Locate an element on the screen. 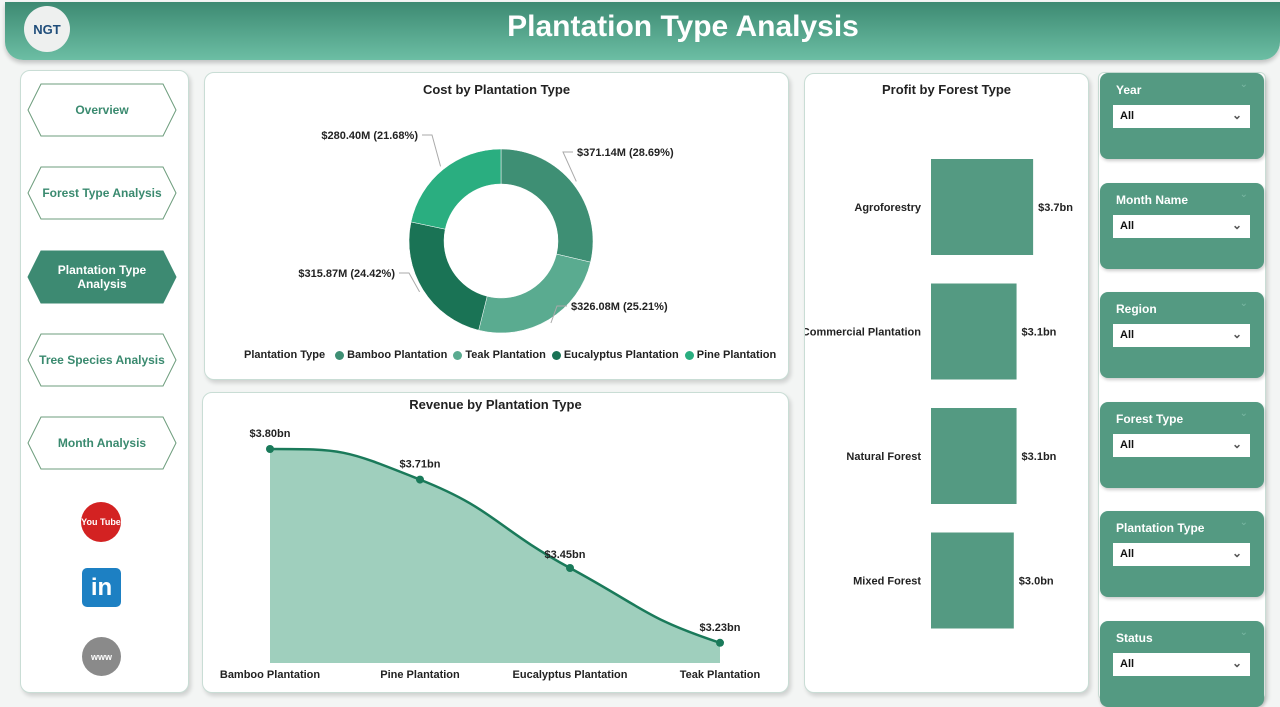 This screenshot has height=707, width=1280. cost-chart-title: Cost by Plantation Type is located at coordinates (496, 89).